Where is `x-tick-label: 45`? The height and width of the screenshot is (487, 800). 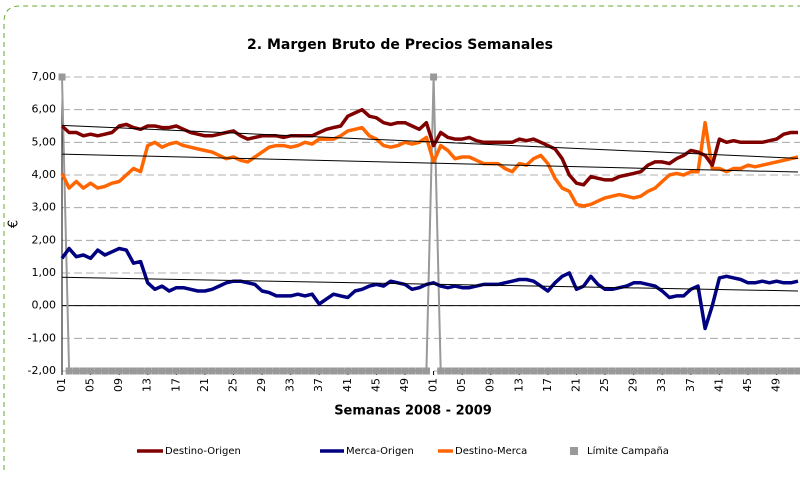
x-tick-label: 45 is located at coordinates (747, 385).